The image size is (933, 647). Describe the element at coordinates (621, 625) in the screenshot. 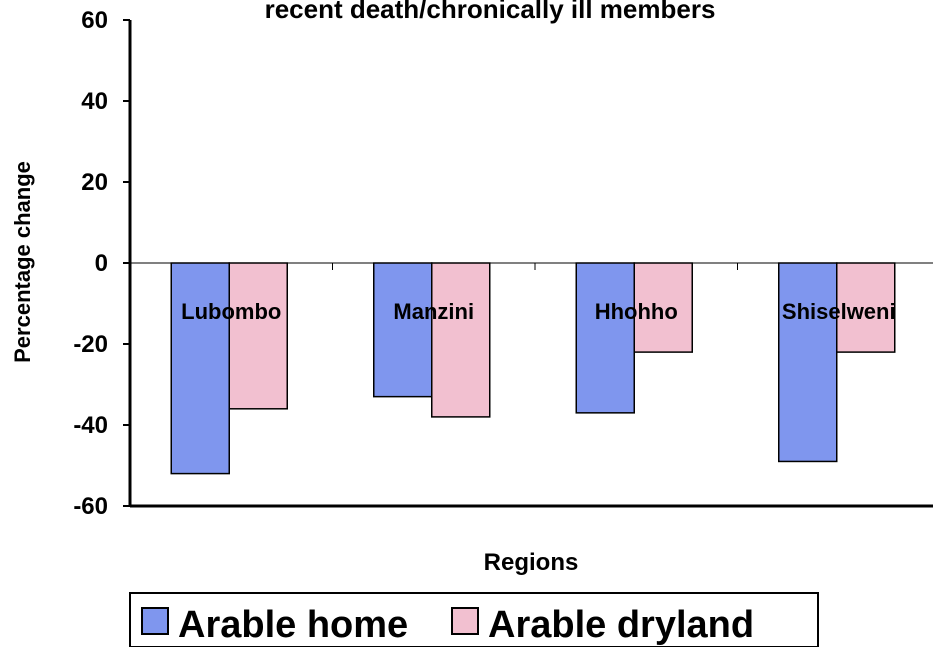

I see `legend-label: Arable dryland` at that location.